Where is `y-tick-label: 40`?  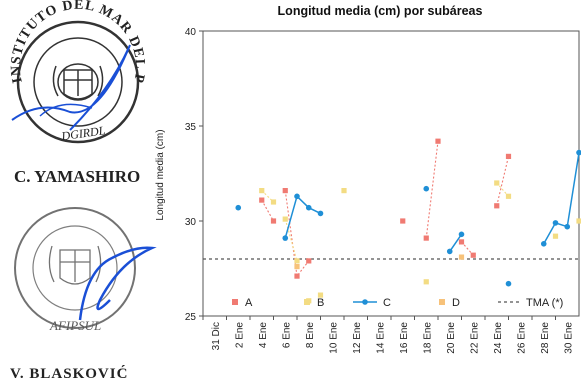
y-tick-label: 40 is located at coordinates (191, 32).